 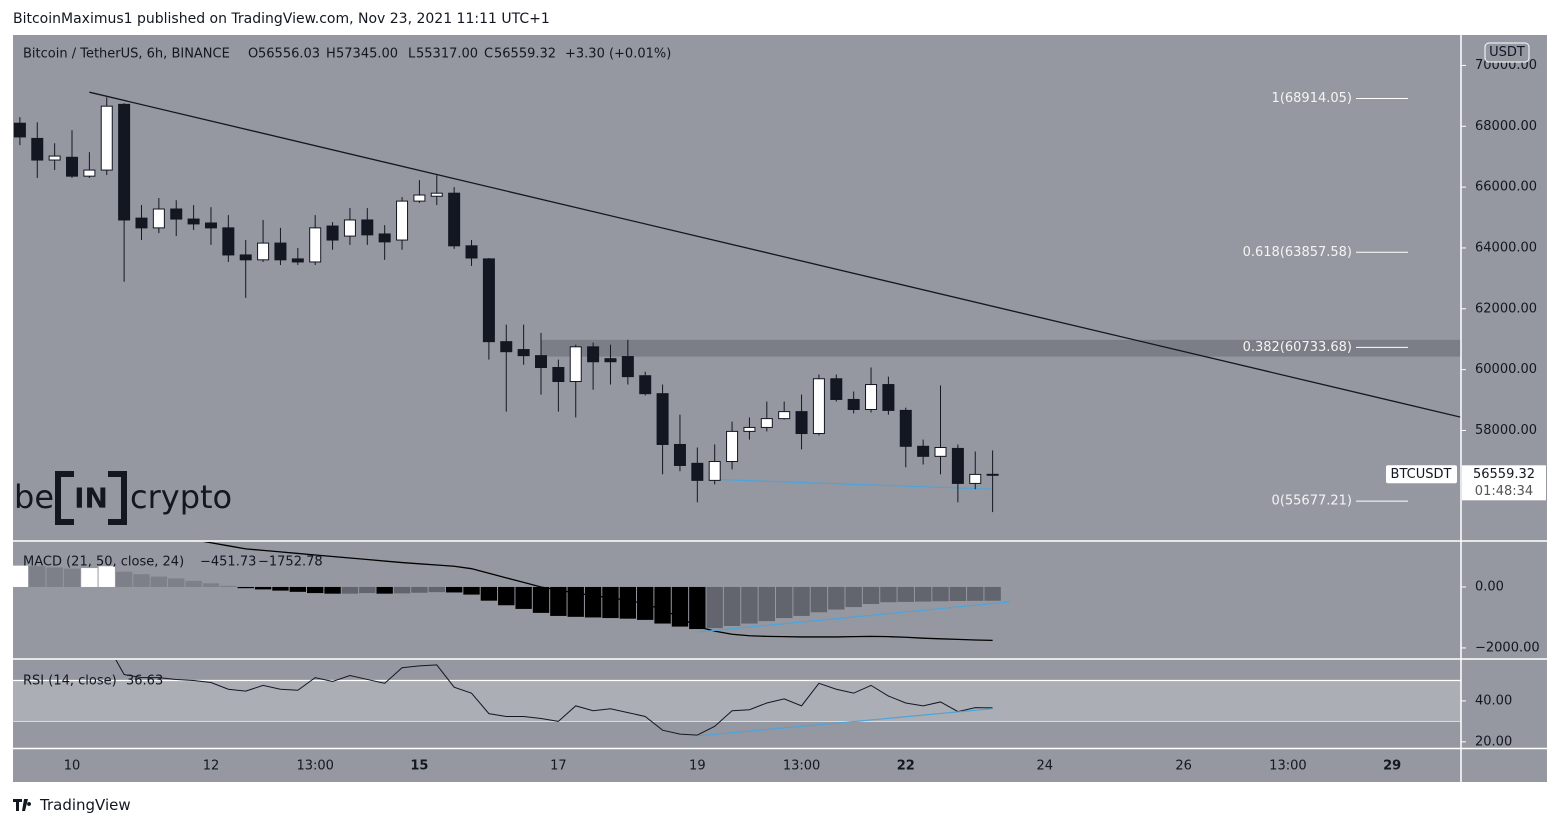 I want to click on macd-legend-value: −451.73, so click(x=228, y=562).